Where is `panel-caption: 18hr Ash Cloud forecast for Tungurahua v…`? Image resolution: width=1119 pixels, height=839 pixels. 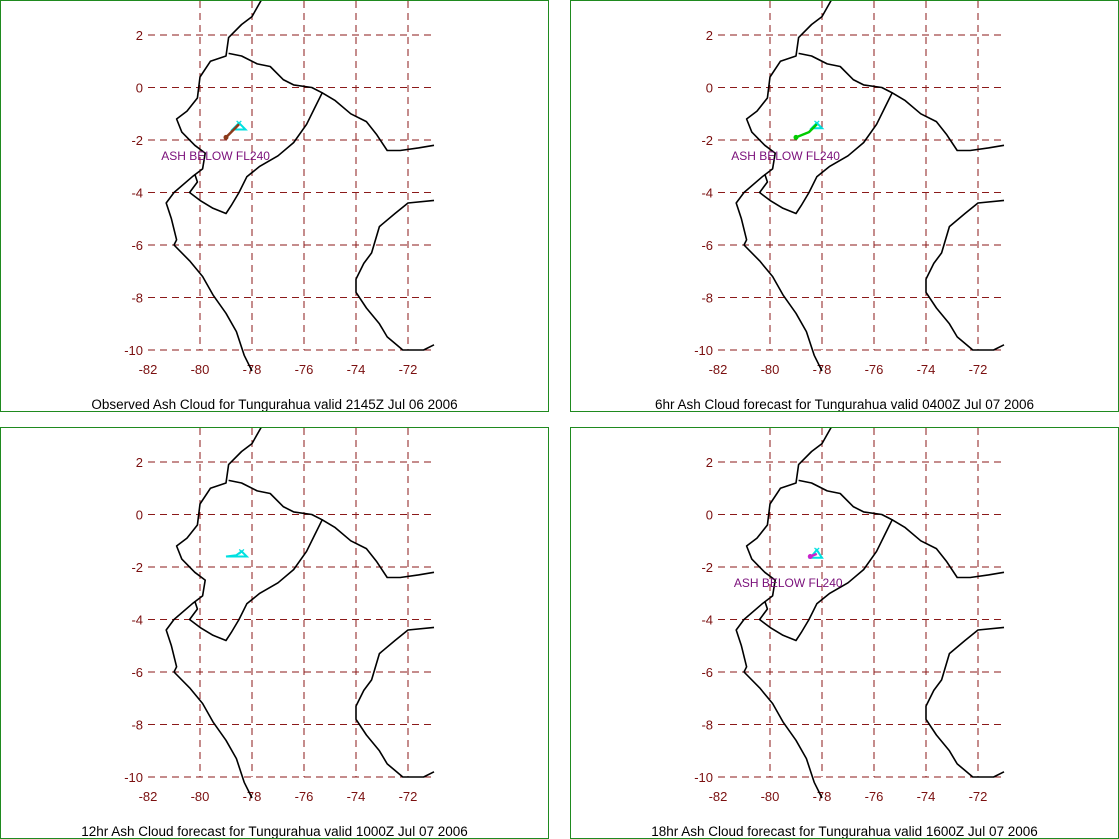 panel-caption: 18hr Ash Cloud forecast for Tungurahua v… is located at coordinates (844, 831).